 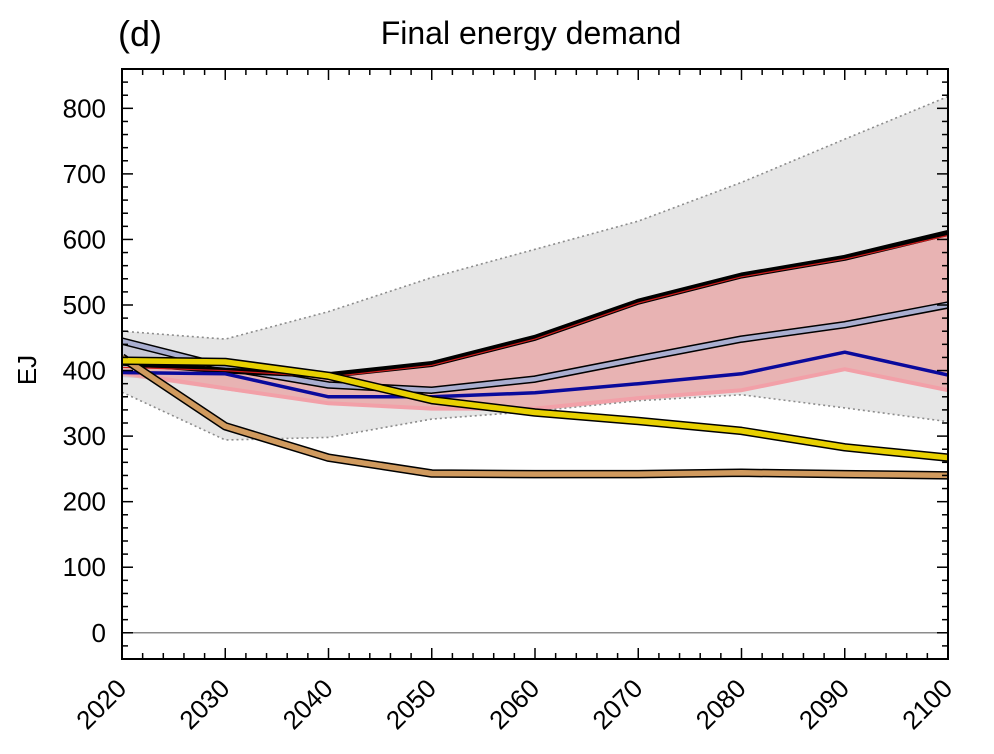 What do you see at coordinates (84, 502) in the screenshot?
I see `y-tick-label: 200` at bounding box center [84, 502].